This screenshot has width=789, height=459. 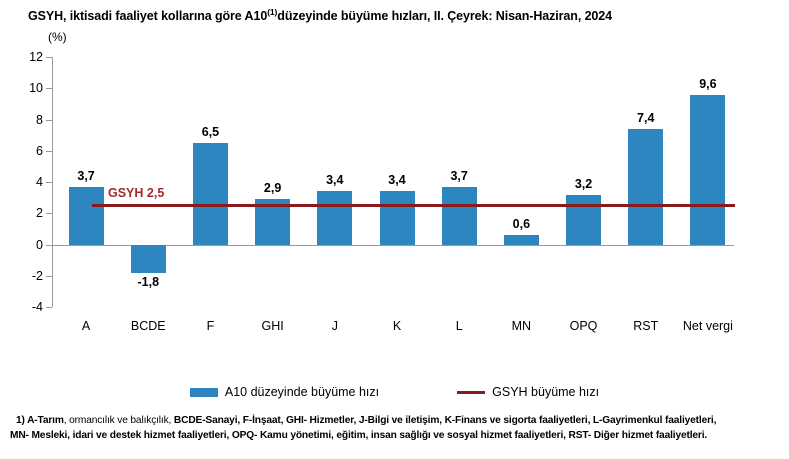 What do you see at coordinates (86, 175) in the screenshot?
I see `bar-value-label-a: 3,7` at bounding box center [86, 175].